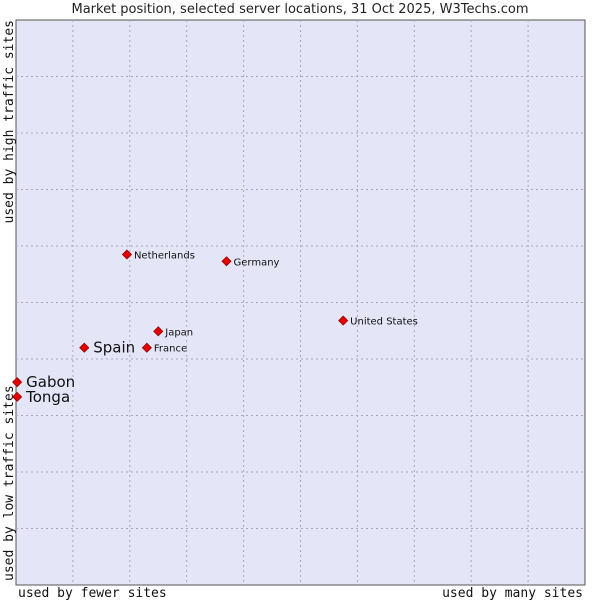 This screenshot has height=600, width=600. What do you see at coordinates (9, 483) in the screenshot?
I see `y-axis-label-bottom: used by low traffic sites` at bounding box center [9, 483].